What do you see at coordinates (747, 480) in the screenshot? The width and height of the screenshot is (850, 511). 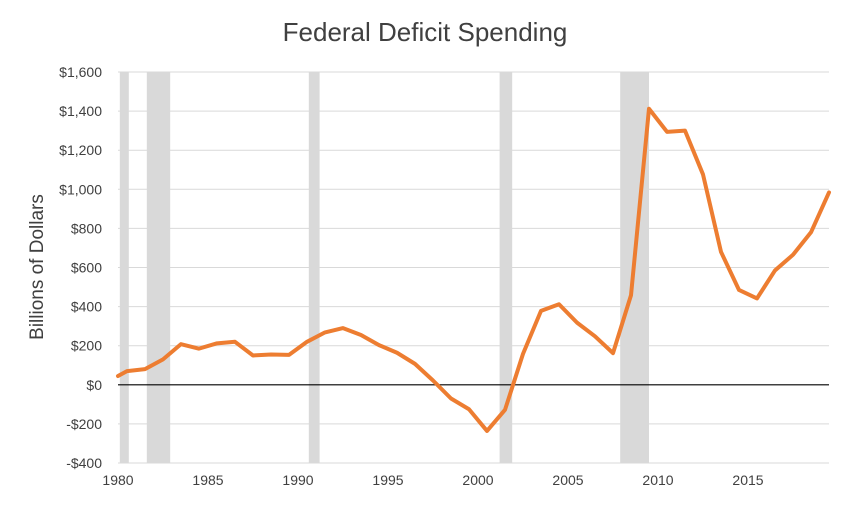 I see `x-tick-label: 2015` at bounding box center [747, 480].